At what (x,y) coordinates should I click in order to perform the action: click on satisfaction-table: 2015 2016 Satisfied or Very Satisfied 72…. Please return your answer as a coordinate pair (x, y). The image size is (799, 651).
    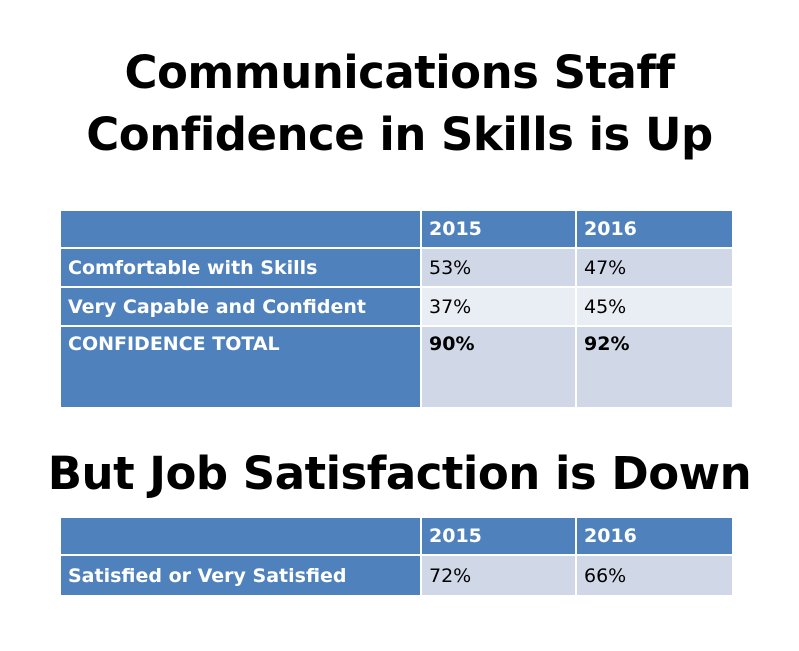
    Looking at the image, I should click on (396, 556).